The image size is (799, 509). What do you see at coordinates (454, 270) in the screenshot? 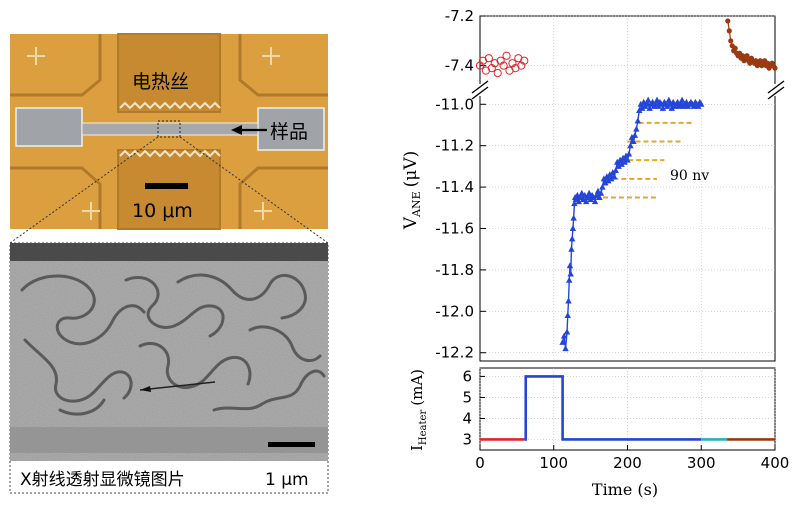
I see `lower-y-tick-label: -11.8` at bounding box center [454, 270].